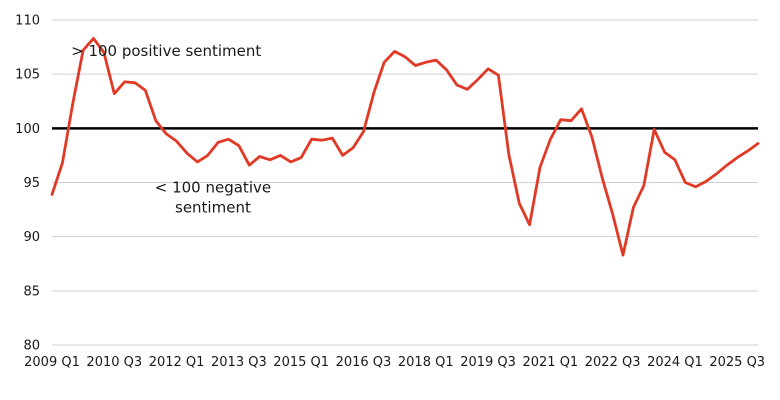 The height and width of the screenshot is (400, 780). I want to click on x-tick-label: 2021 Q1, so click(550, 362).